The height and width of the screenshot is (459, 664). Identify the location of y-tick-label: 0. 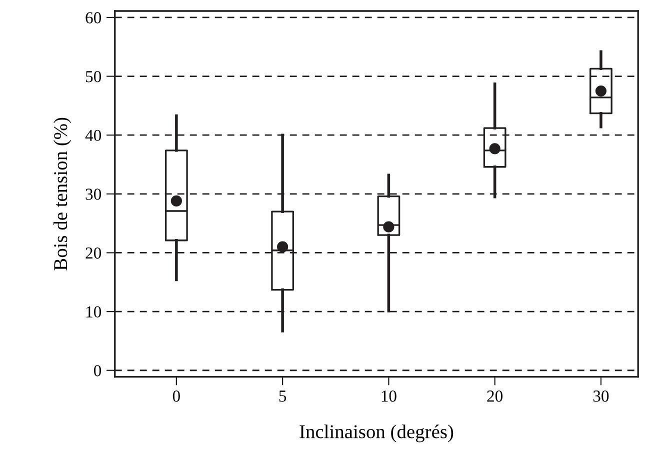
(98, 370).